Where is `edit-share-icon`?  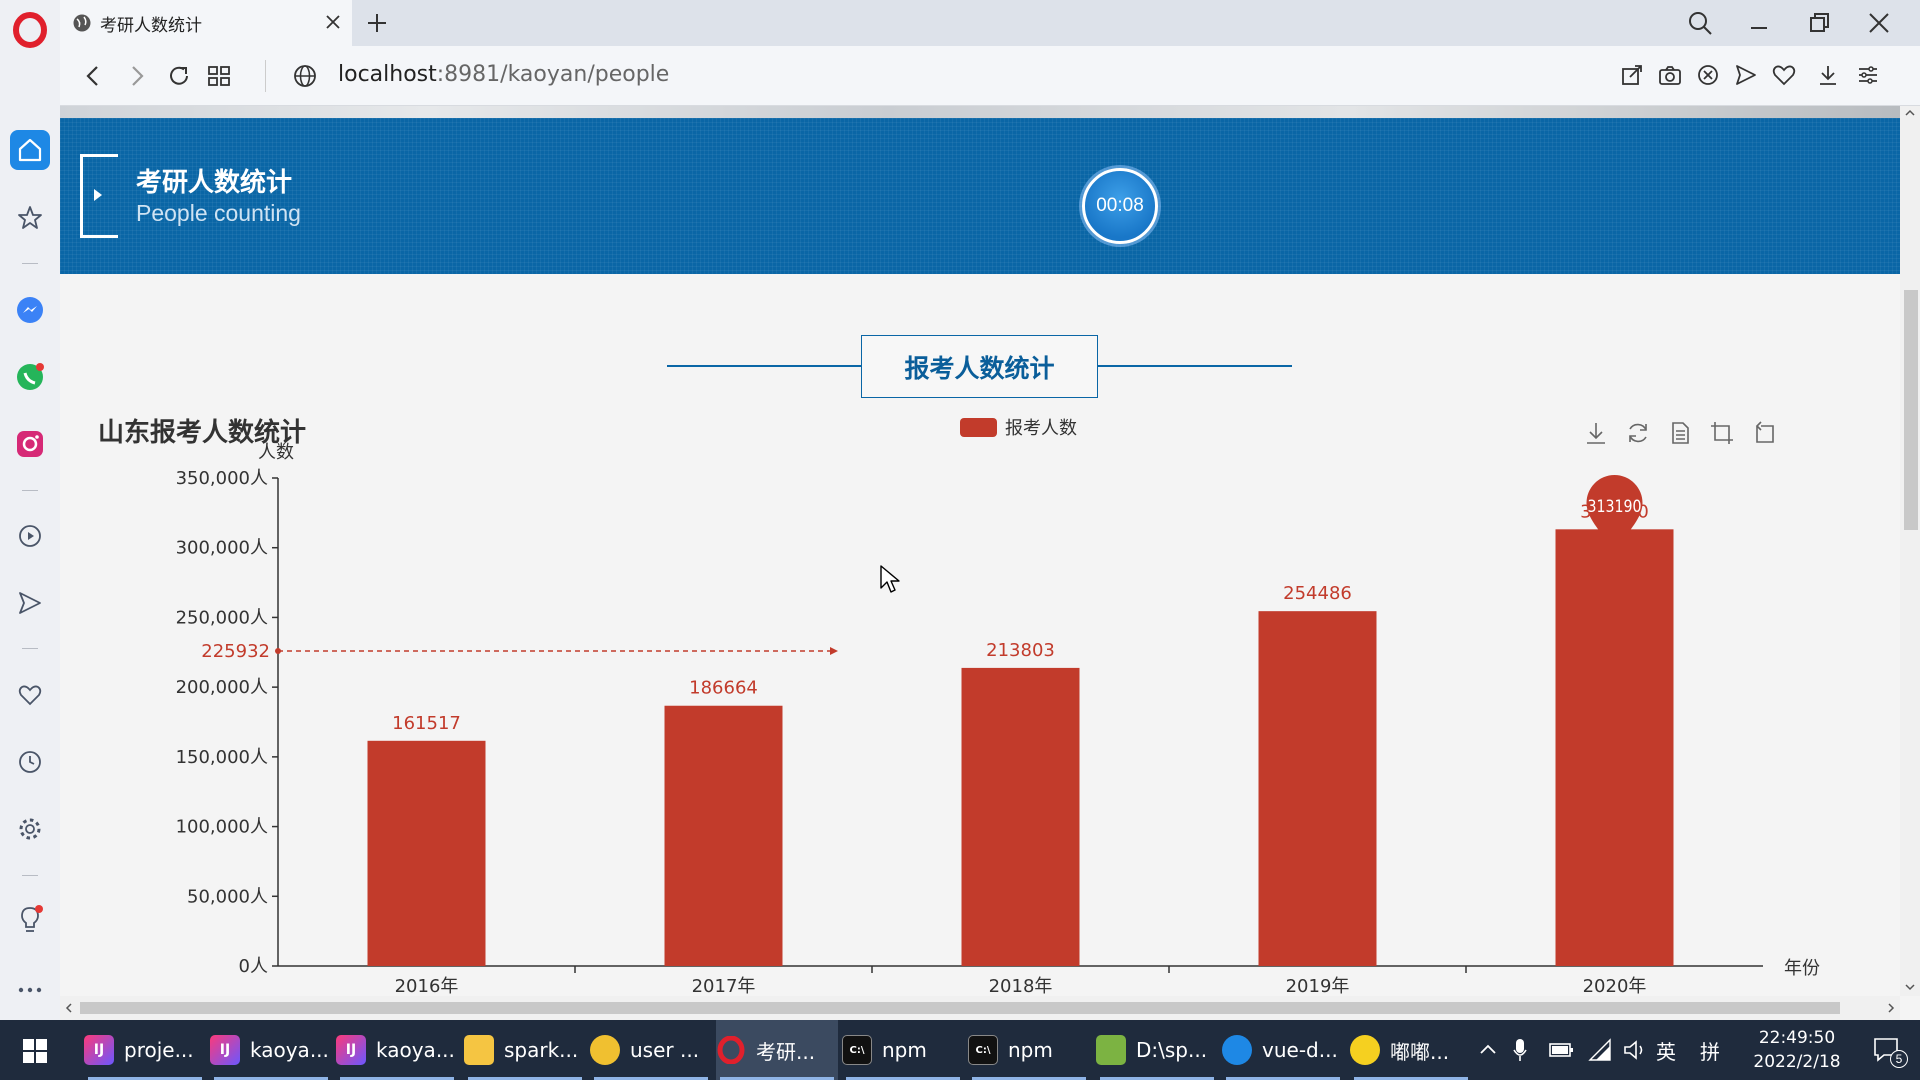
edit-share-icon is located at coordinates (1632, 75).